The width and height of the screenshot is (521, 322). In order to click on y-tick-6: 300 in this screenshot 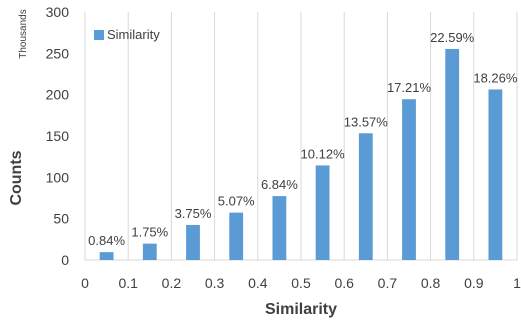, I will do `click(58, 12)`.